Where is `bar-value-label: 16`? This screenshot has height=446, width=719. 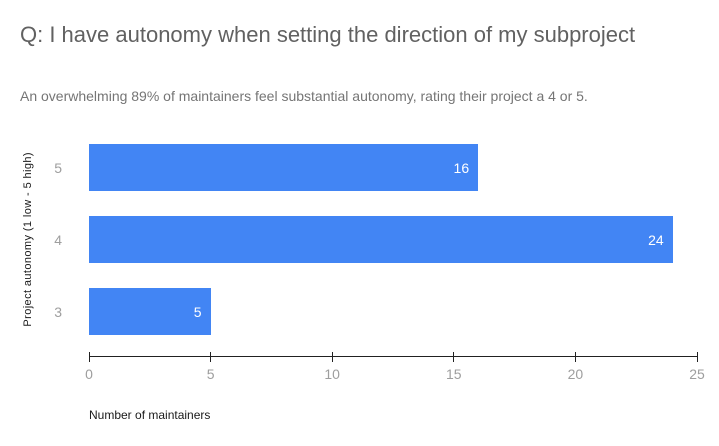 bar-value-label: 16 is located at coordinates (461, 167).